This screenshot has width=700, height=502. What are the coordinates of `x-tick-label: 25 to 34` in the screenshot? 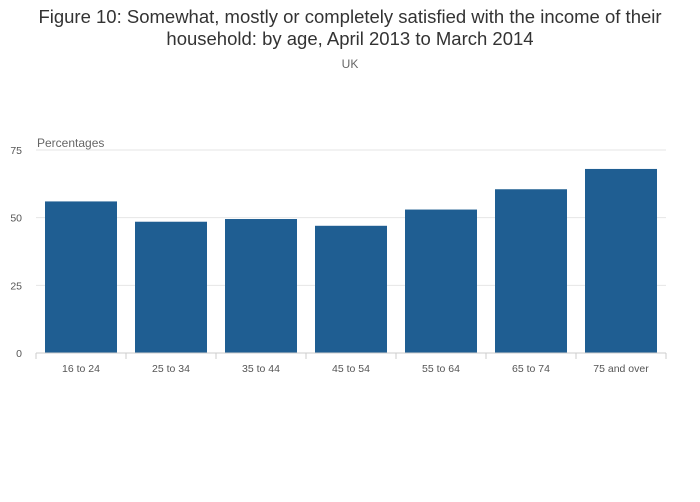 It's located at (171, 369).